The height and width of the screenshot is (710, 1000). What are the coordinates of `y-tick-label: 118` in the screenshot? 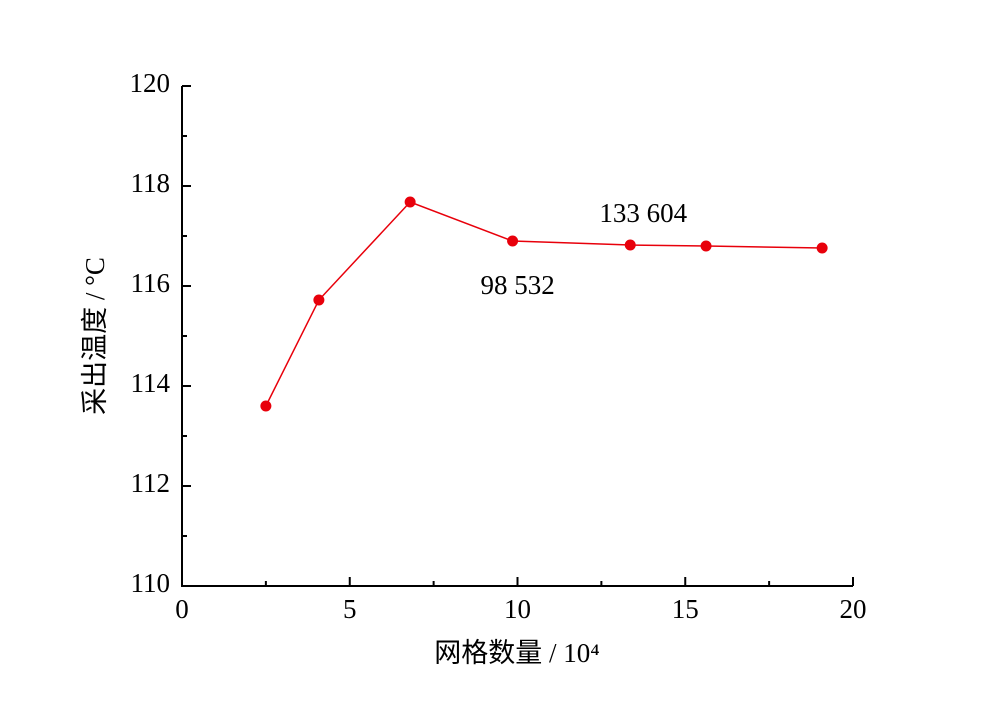 It's located at (151, 183).